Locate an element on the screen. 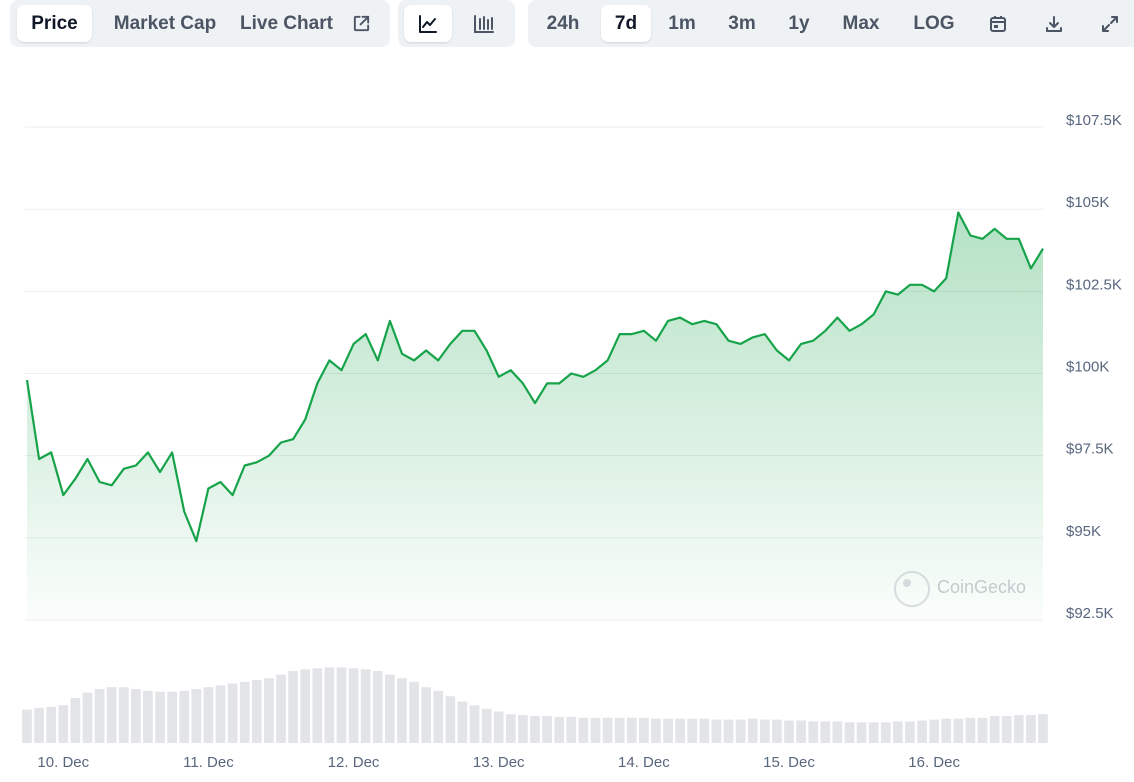  y-tick-label: $95K is located at coordinates (1083, 531).